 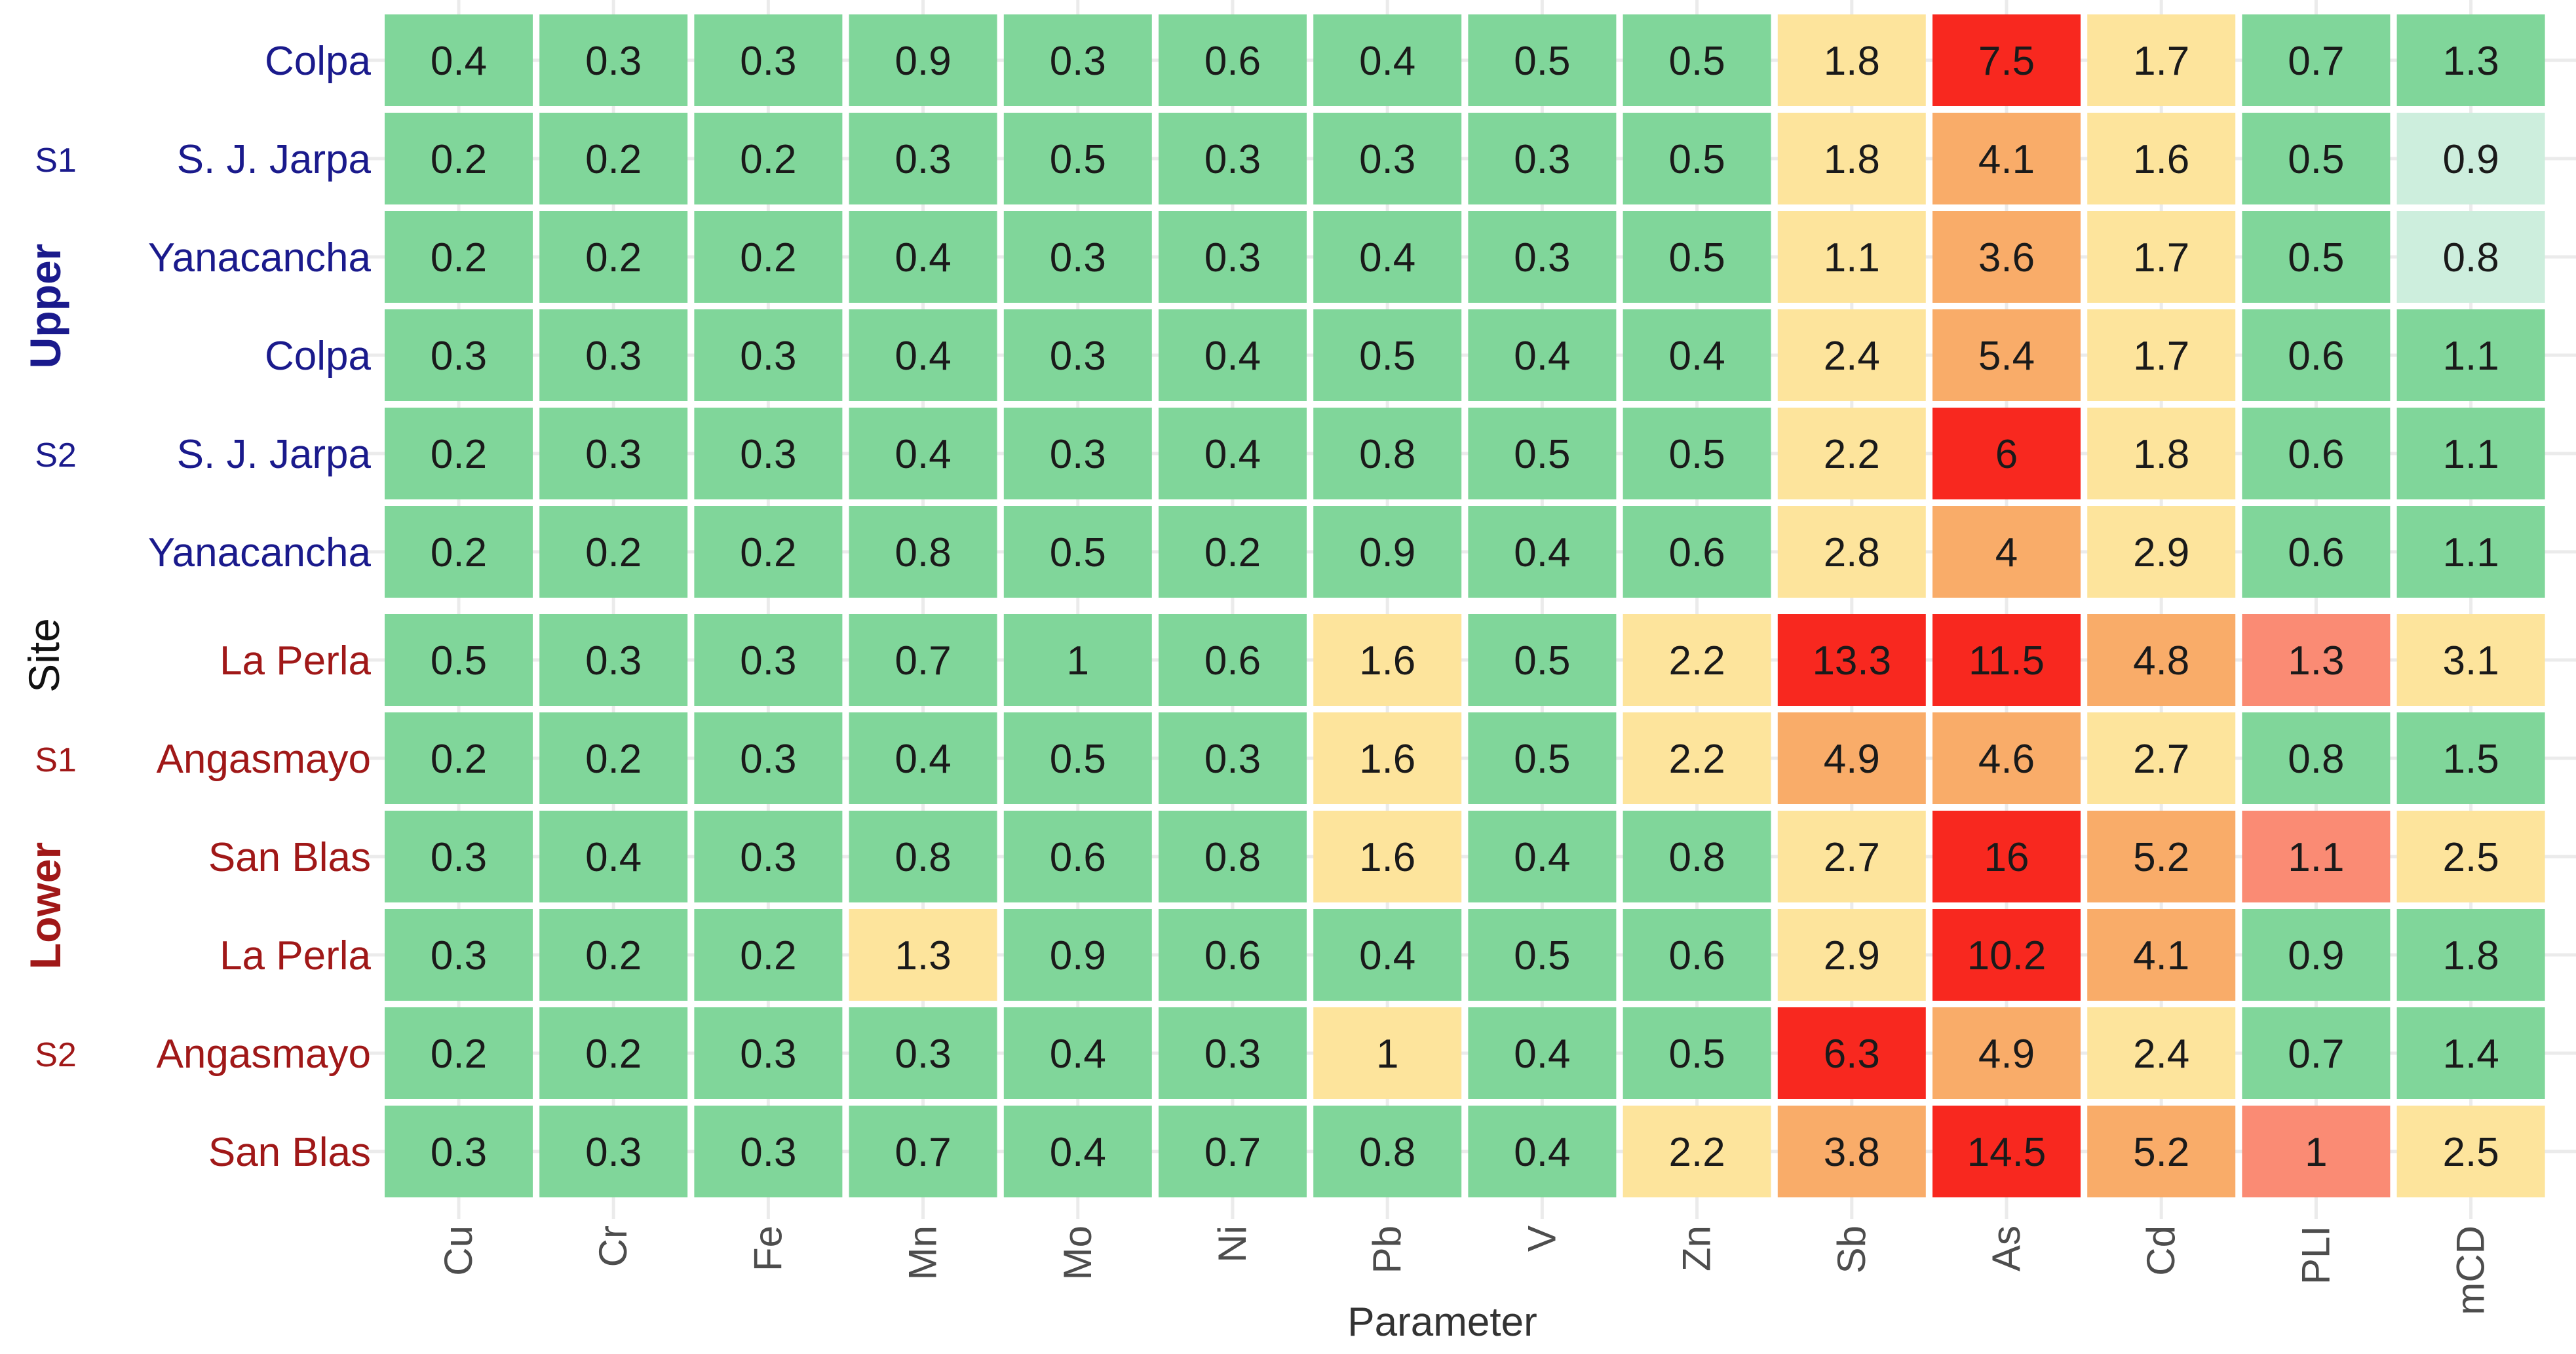 I want to click on cell-value-label: 11.5, so click(x=2007, y=661).